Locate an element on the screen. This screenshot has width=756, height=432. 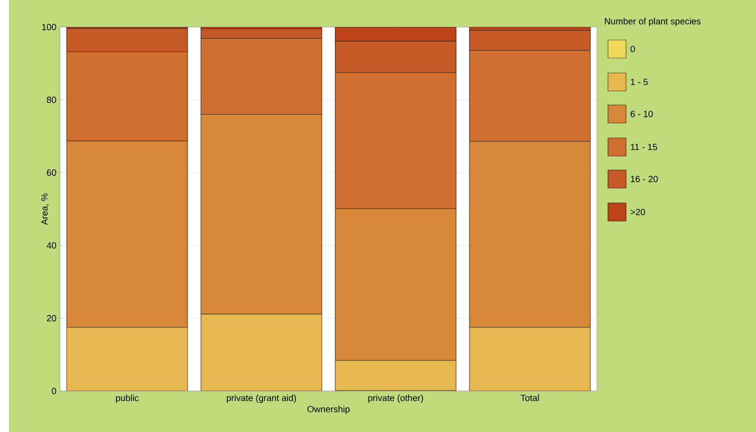
legend-title: Number of plant species is located at coordinates (652, 22).